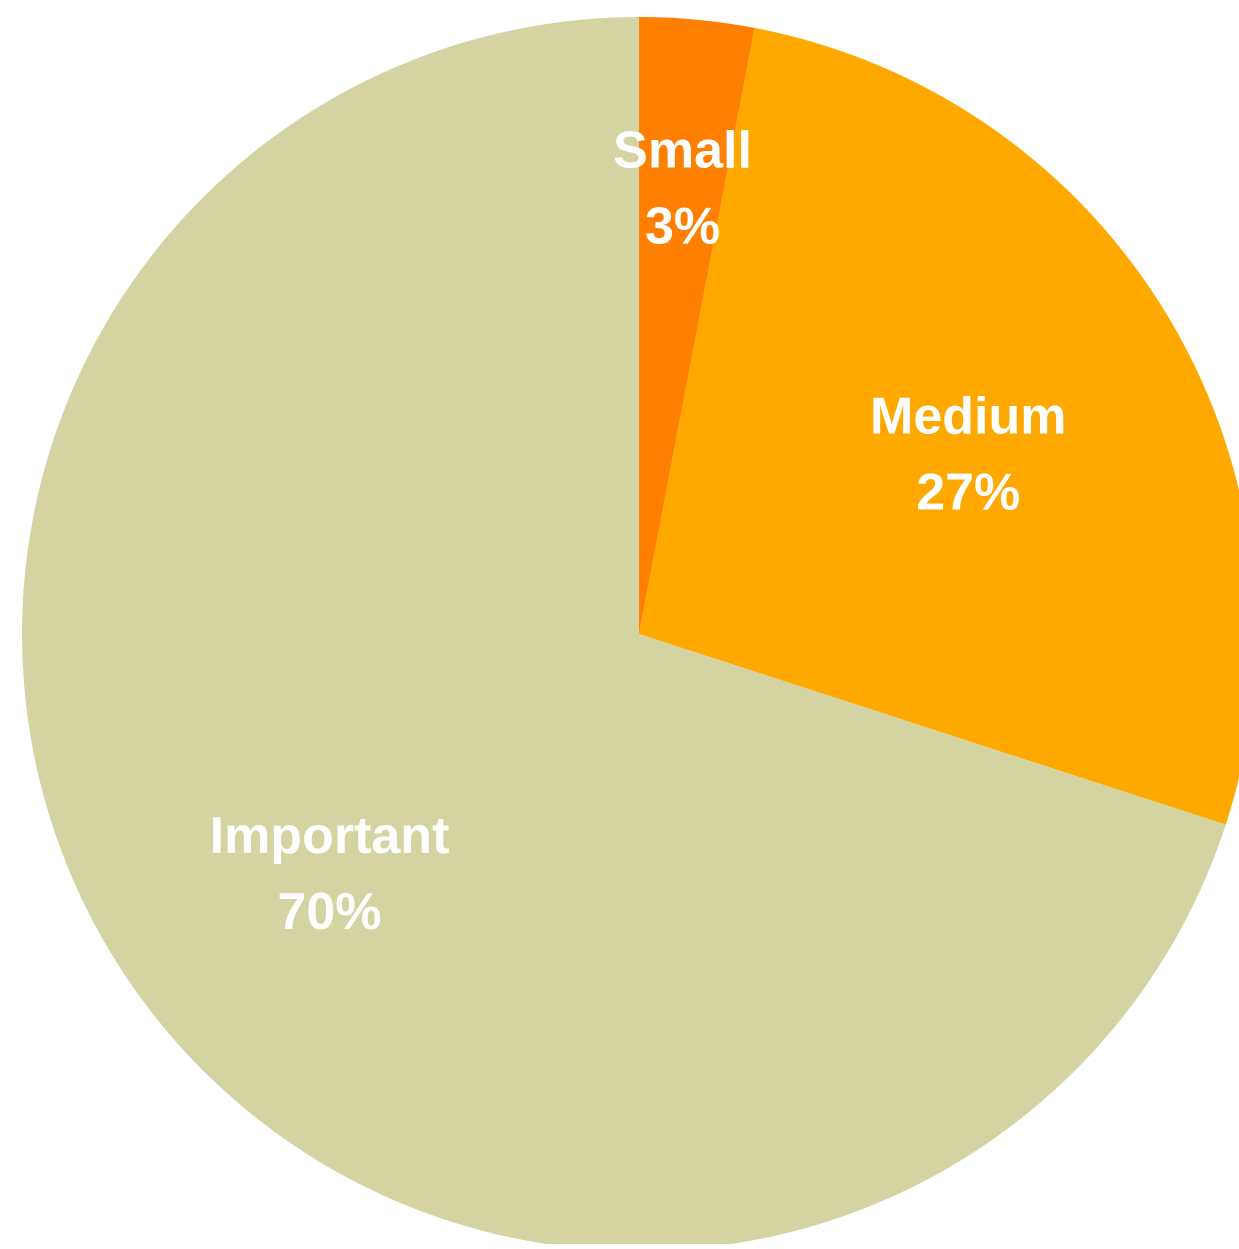 This screenshot has height=1249, width=1239. What do you see at coordinates (682, 150) in the screenshot?
I see `slice-label-small: Small` at bounding box center [682, 150].